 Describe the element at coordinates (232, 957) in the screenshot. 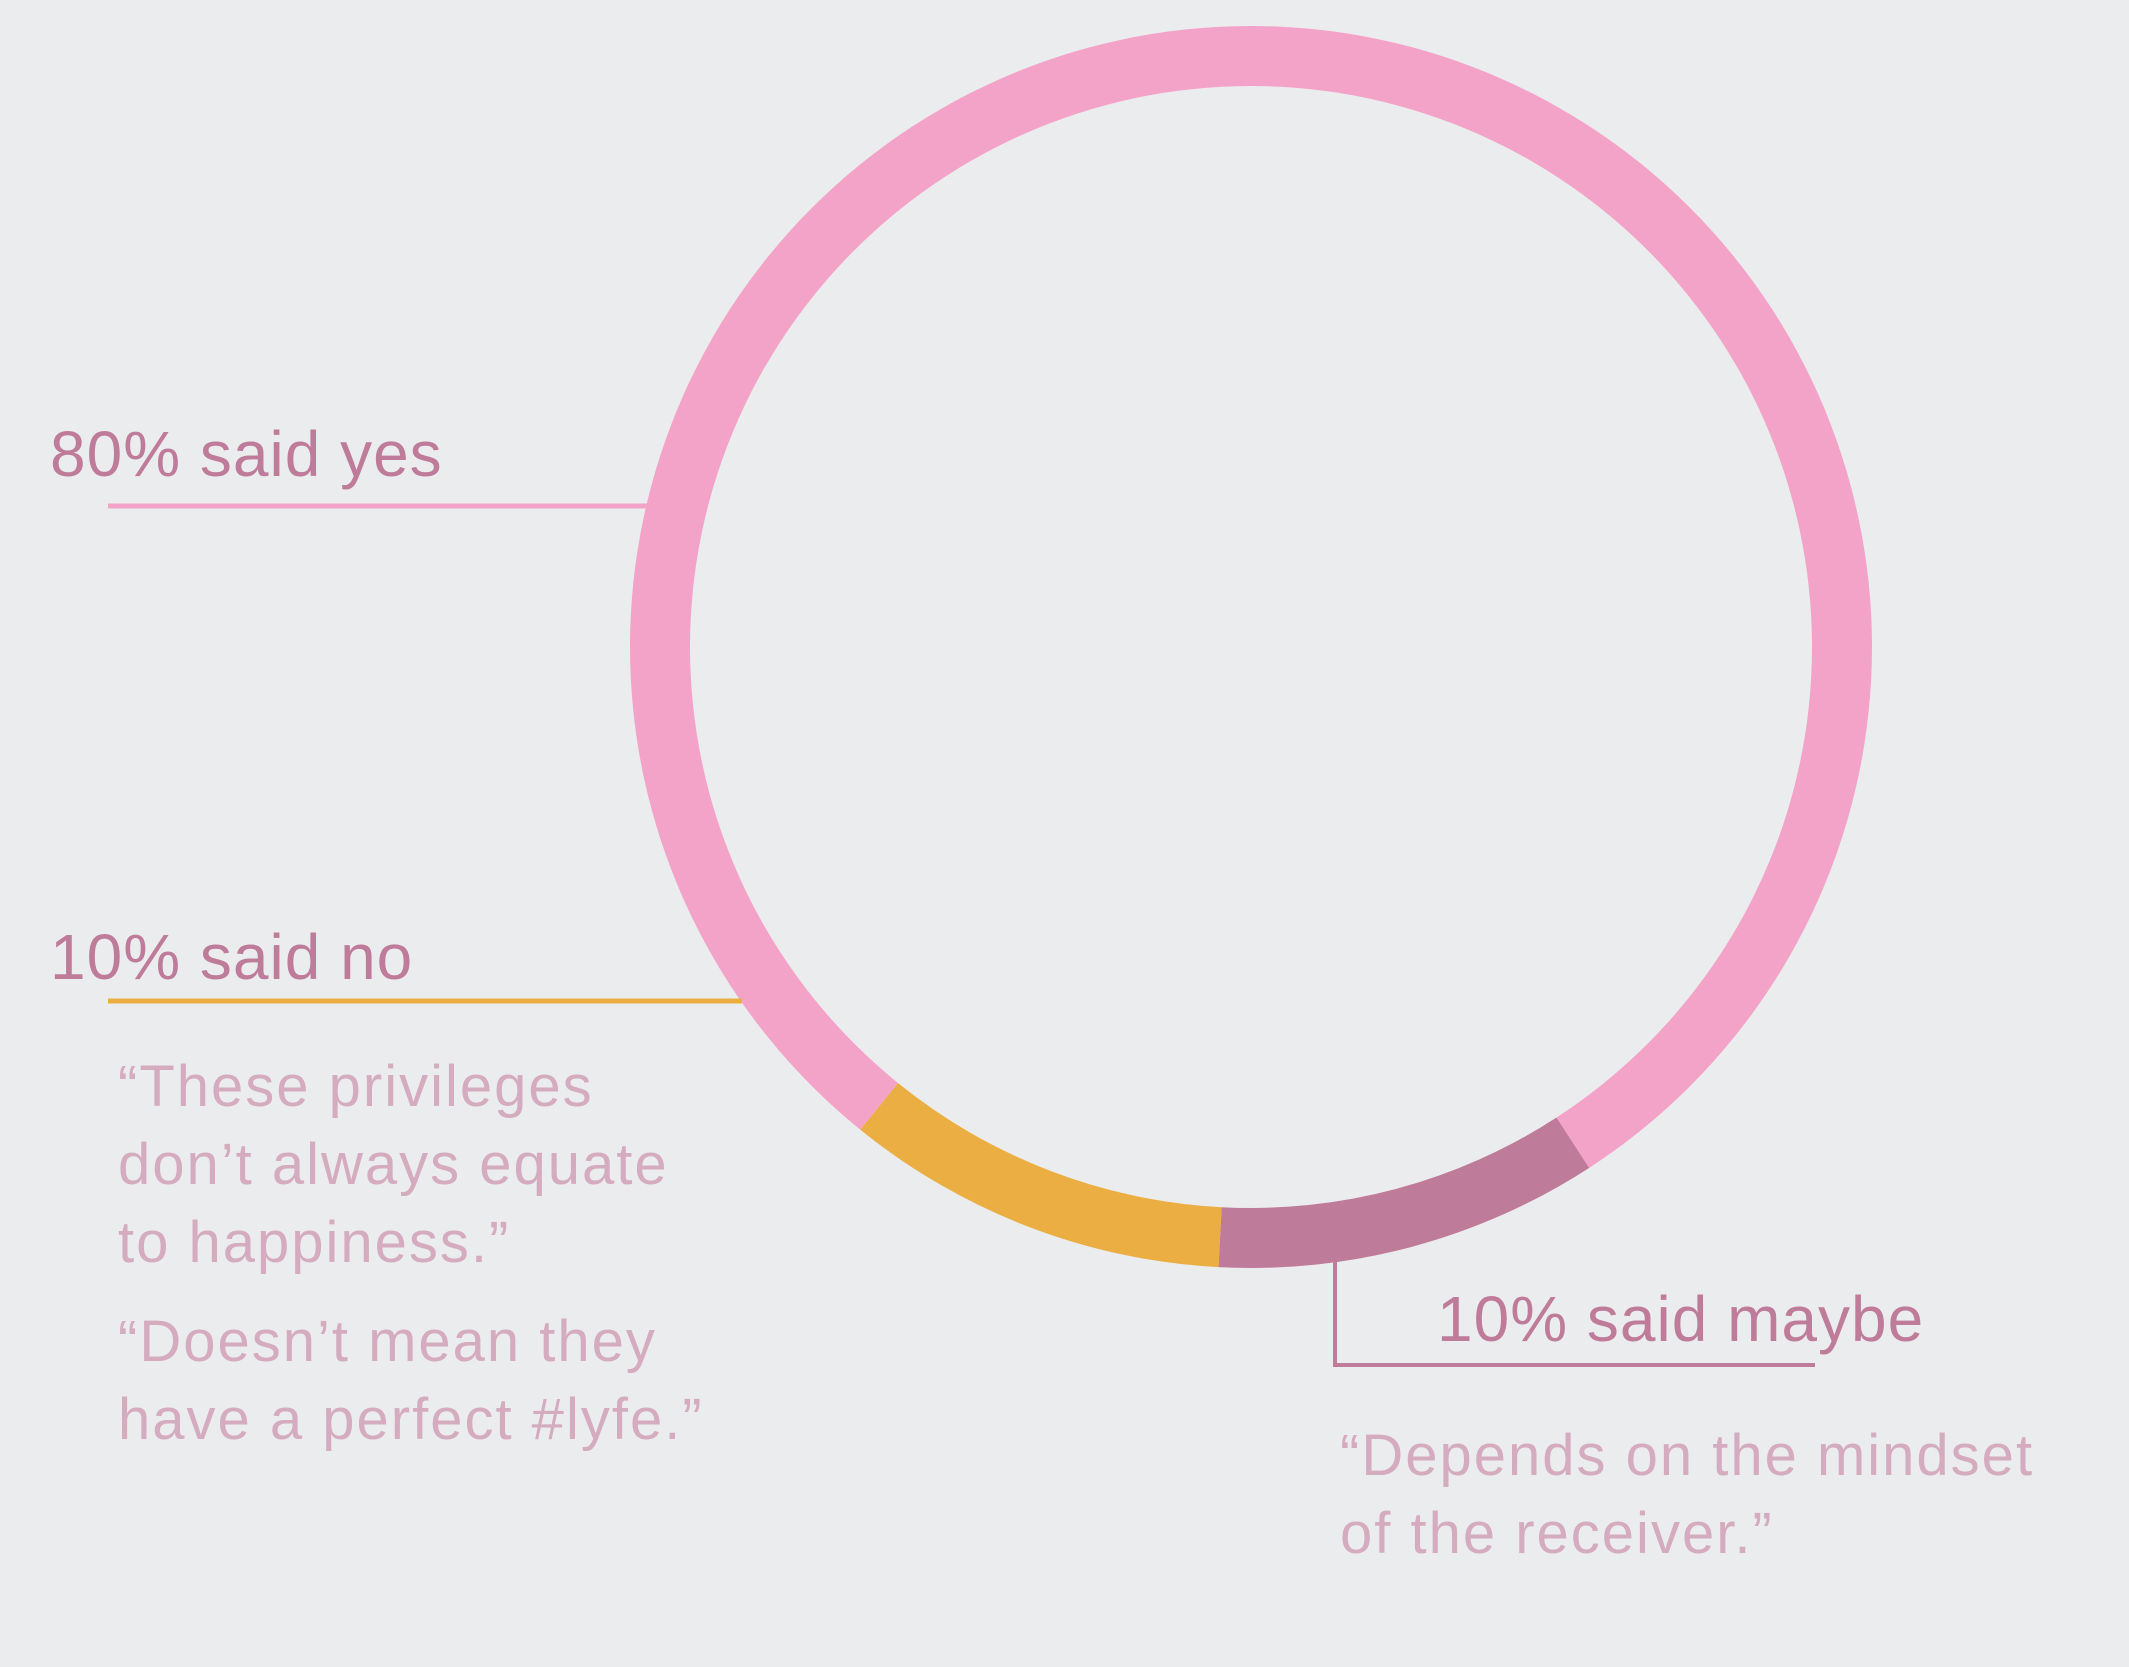

I see `label-no: 10% said no` at that location.